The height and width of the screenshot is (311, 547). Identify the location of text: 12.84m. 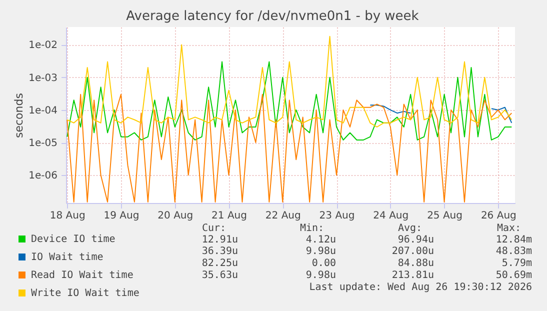
(514, 240).